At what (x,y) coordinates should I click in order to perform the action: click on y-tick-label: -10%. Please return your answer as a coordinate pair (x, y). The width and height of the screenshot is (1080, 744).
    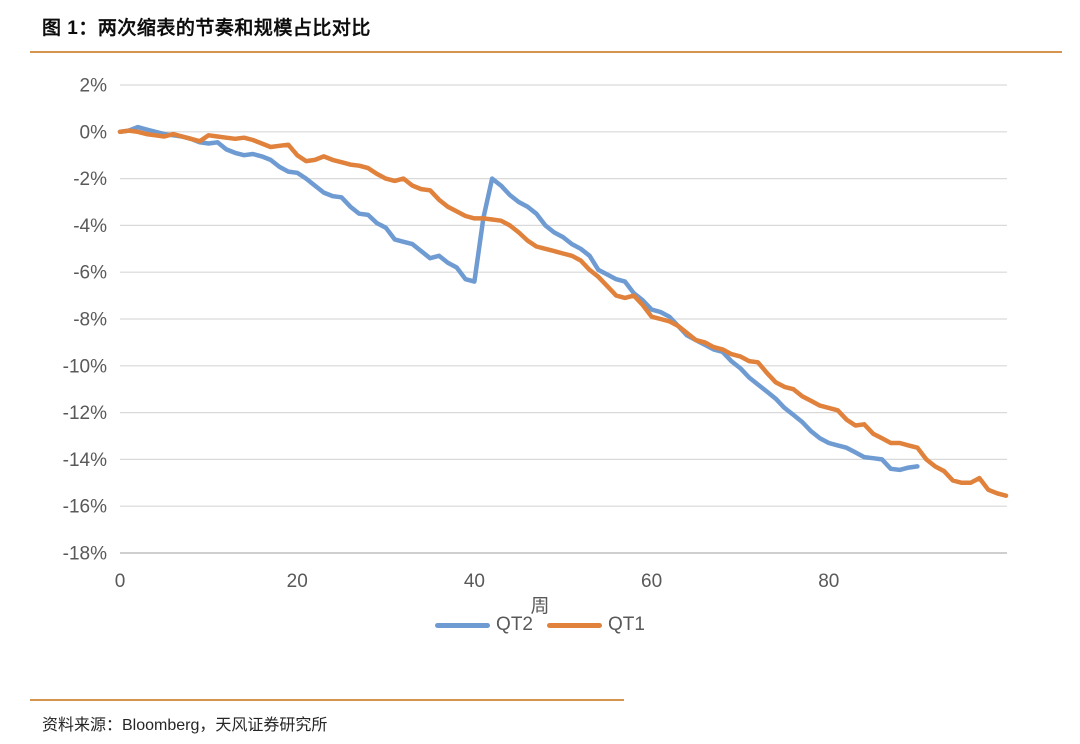
    Looking at the image, I should click on (85, 366).